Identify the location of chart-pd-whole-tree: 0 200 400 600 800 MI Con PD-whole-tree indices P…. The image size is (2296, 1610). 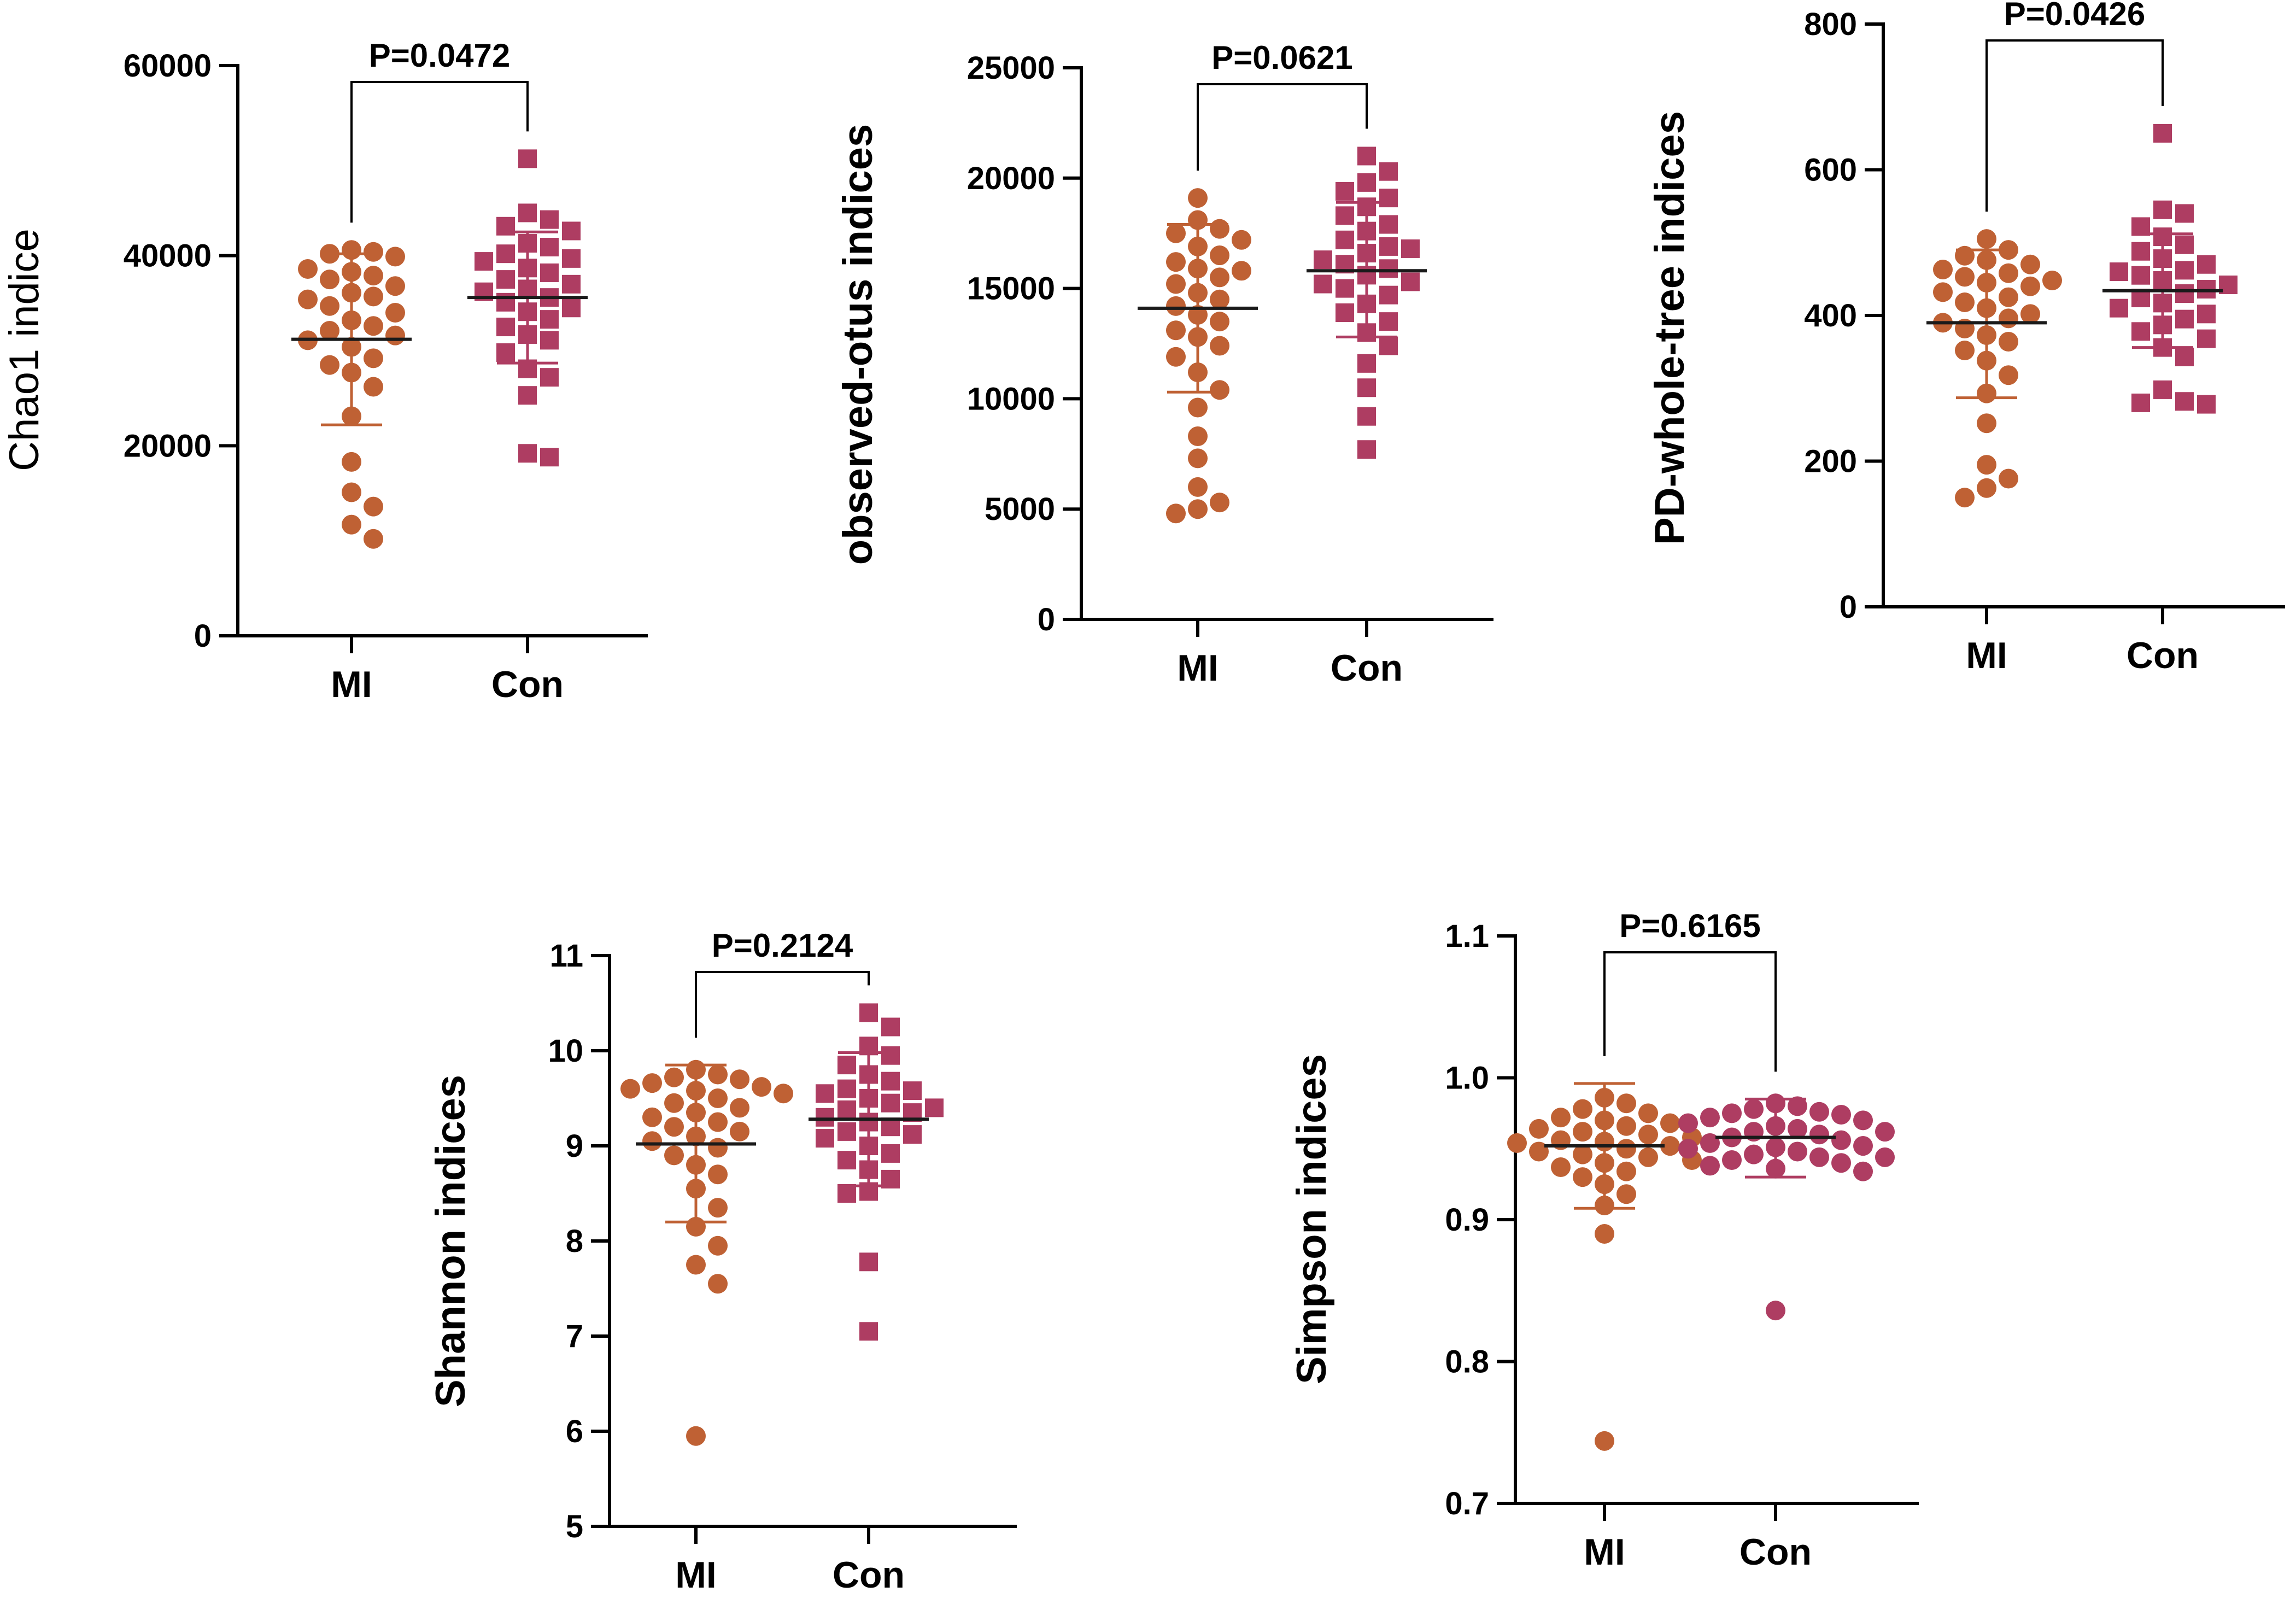
(1966, 338).